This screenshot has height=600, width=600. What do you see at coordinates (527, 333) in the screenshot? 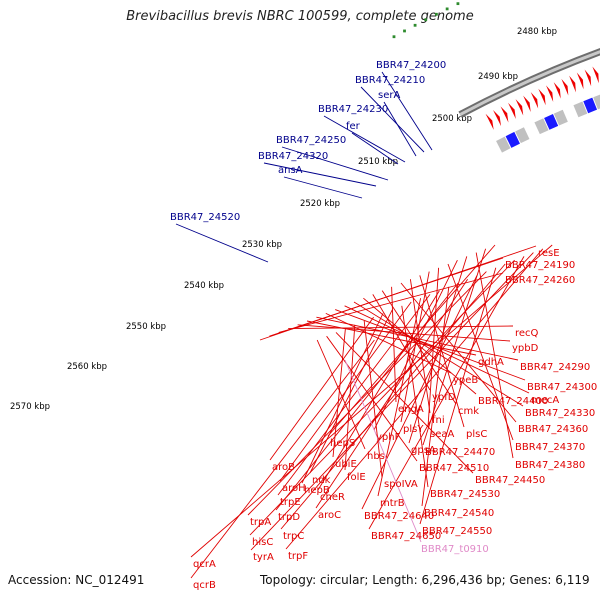
I see `reverse-gene-label: recQ` at bounding box center [527, 333].